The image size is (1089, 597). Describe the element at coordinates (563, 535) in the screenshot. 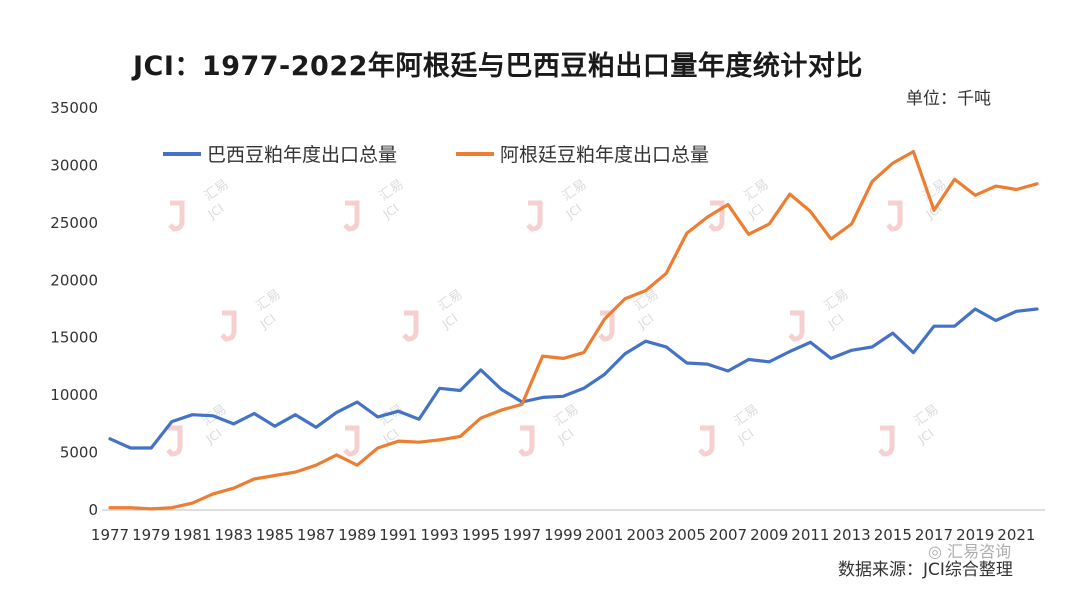

I see `x-tick-label: 1999` at that location.